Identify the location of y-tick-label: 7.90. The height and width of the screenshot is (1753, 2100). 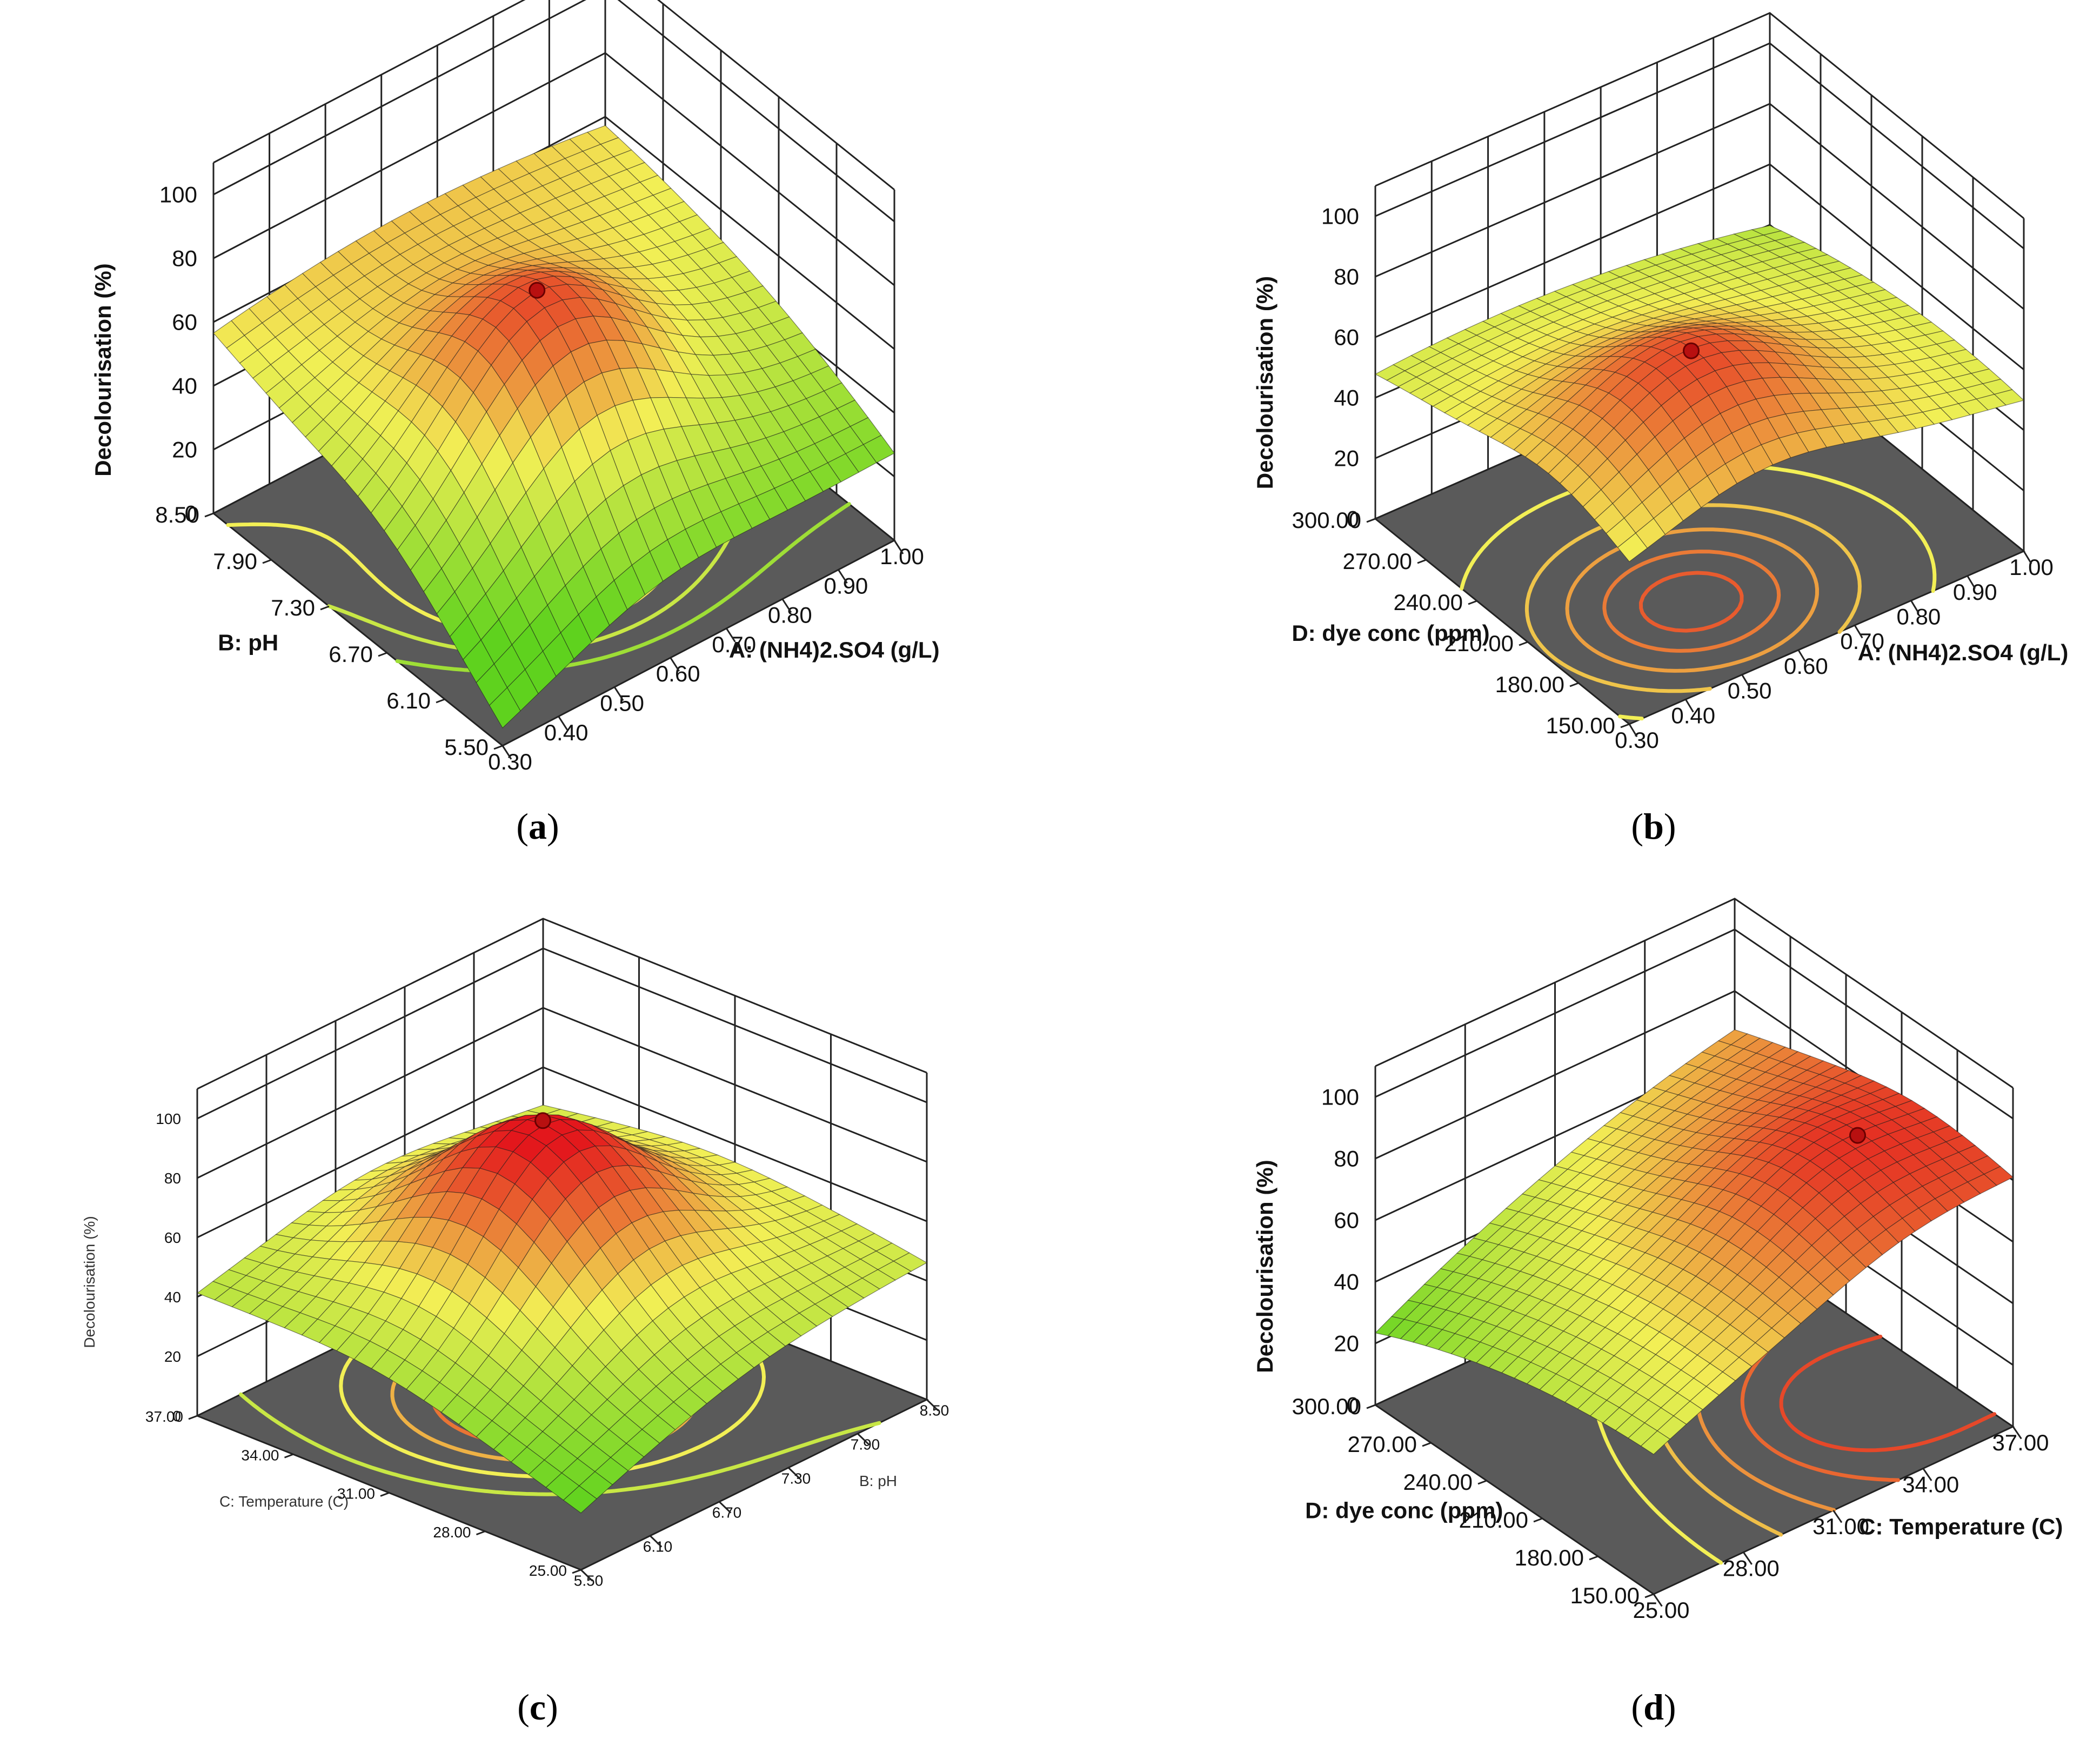
(235, 561).